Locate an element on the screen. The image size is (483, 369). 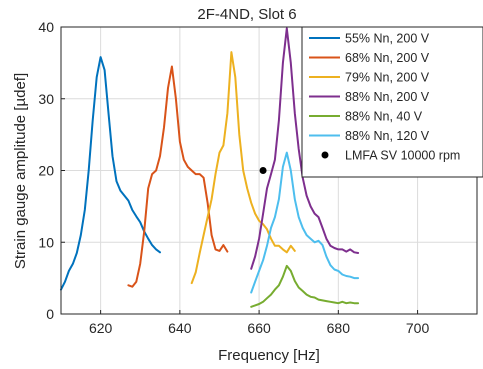
chart-title: 2F-4ND, Slot 6 is located at coordinates (246, 14).